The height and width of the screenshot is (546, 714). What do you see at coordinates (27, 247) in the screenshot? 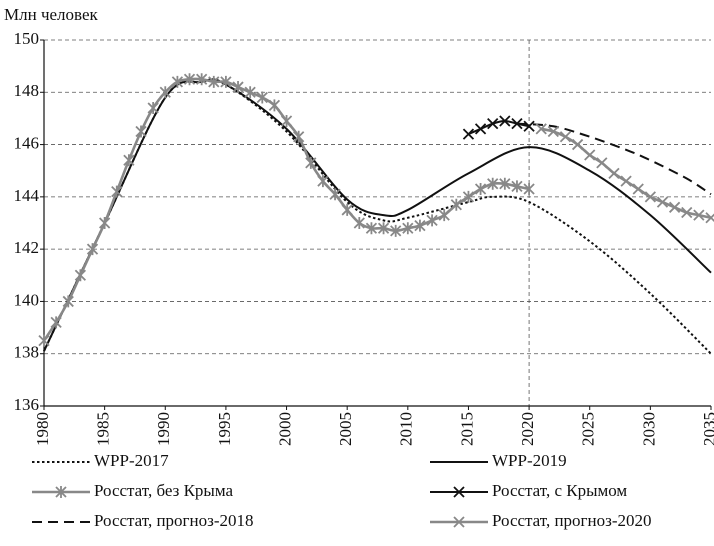
I see `y-tick-label: 142` at bounding box center [27, 247].